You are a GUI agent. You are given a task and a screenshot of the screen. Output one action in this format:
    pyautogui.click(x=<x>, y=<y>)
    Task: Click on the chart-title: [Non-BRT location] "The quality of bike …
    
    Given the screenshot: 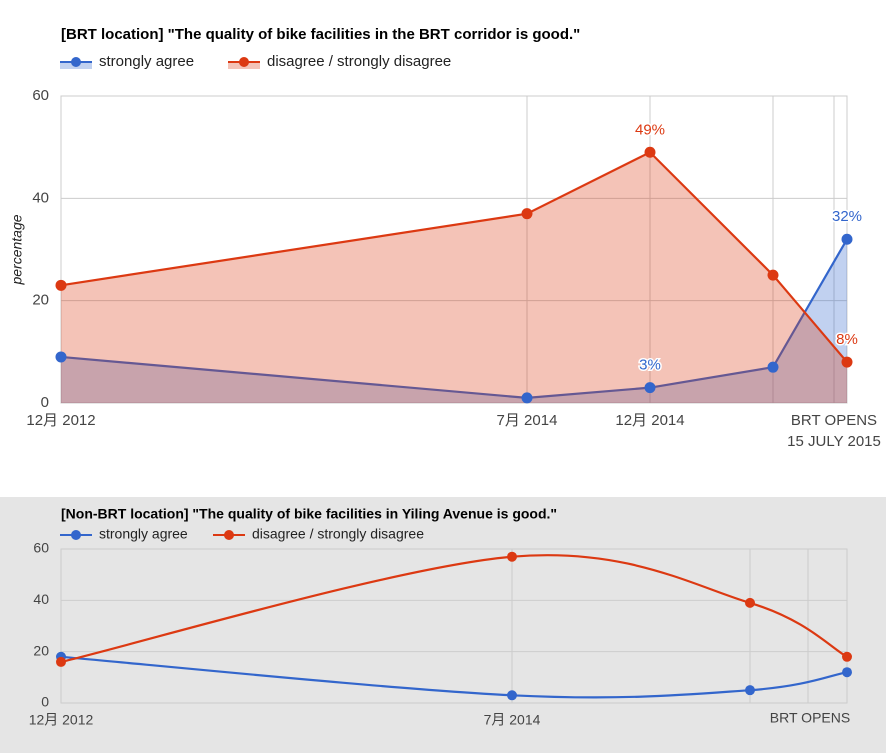 What is the action you would take?
    pyautogui.click(x=309, y=514)
    